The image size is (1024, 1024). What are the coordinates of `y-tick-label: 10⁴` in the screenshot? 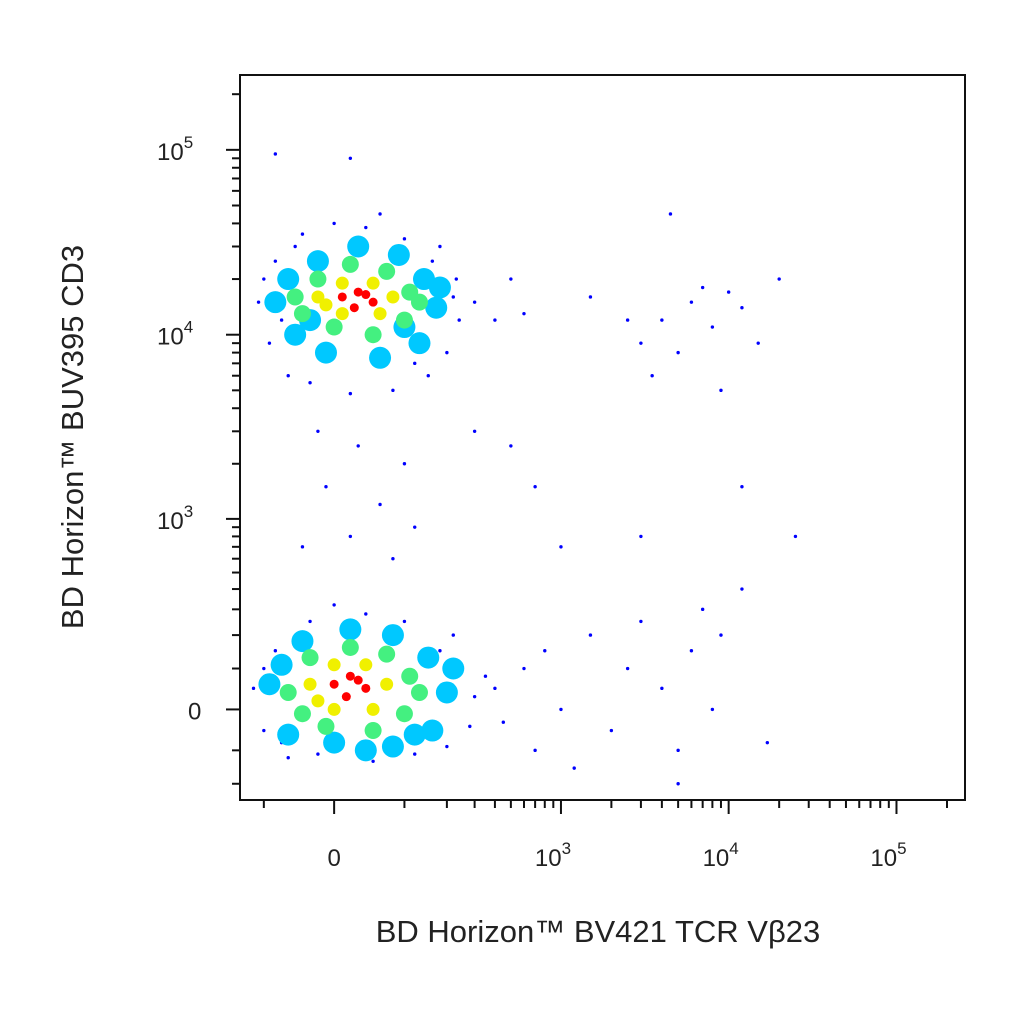 It's located at (175, 334).